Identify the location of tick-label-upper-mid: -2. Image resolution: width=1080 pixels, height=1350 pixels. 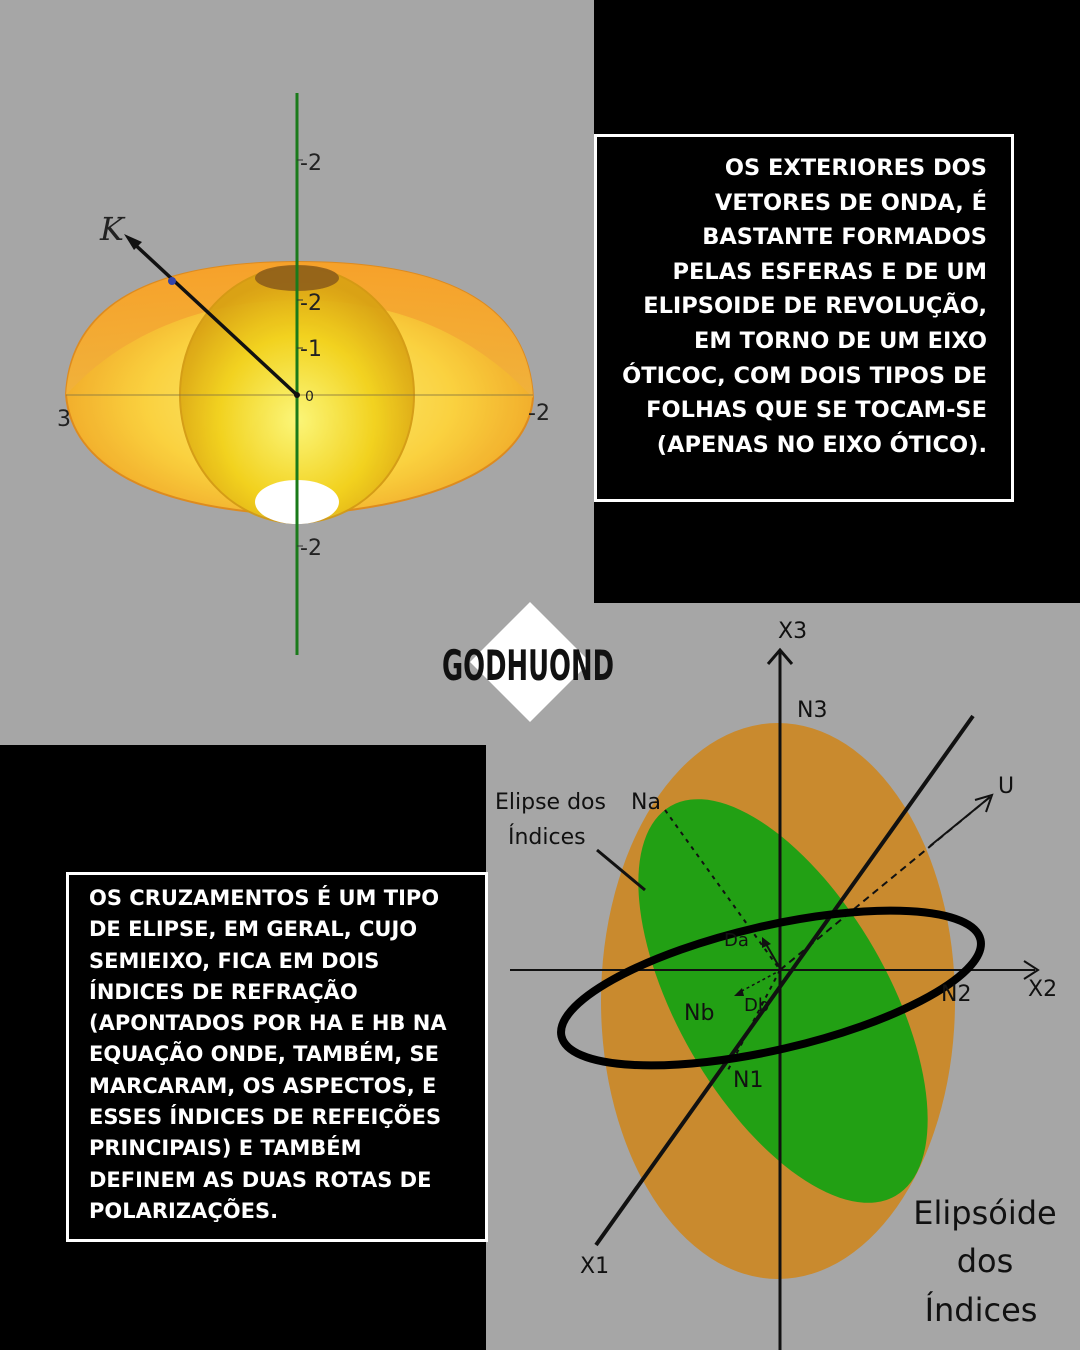
(311, 303).